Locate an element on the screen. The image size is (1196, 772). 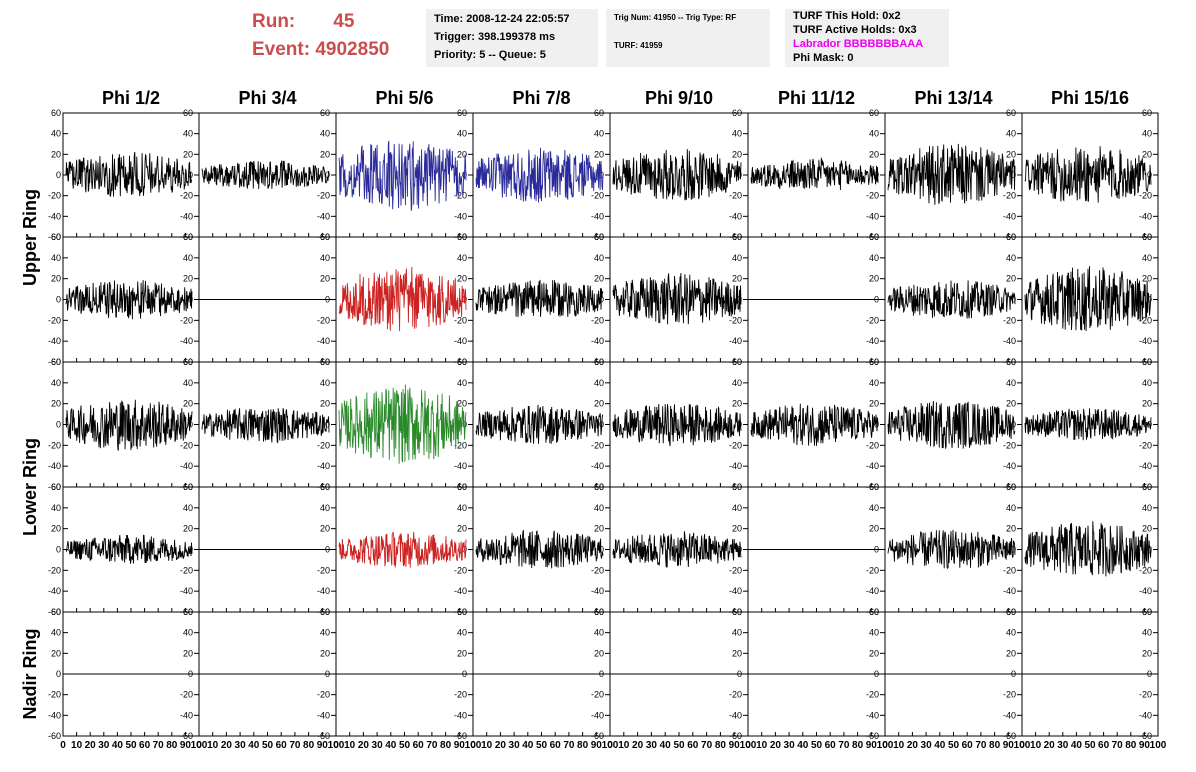
x-tick-label: 90 is located at coordinates (460, 745).